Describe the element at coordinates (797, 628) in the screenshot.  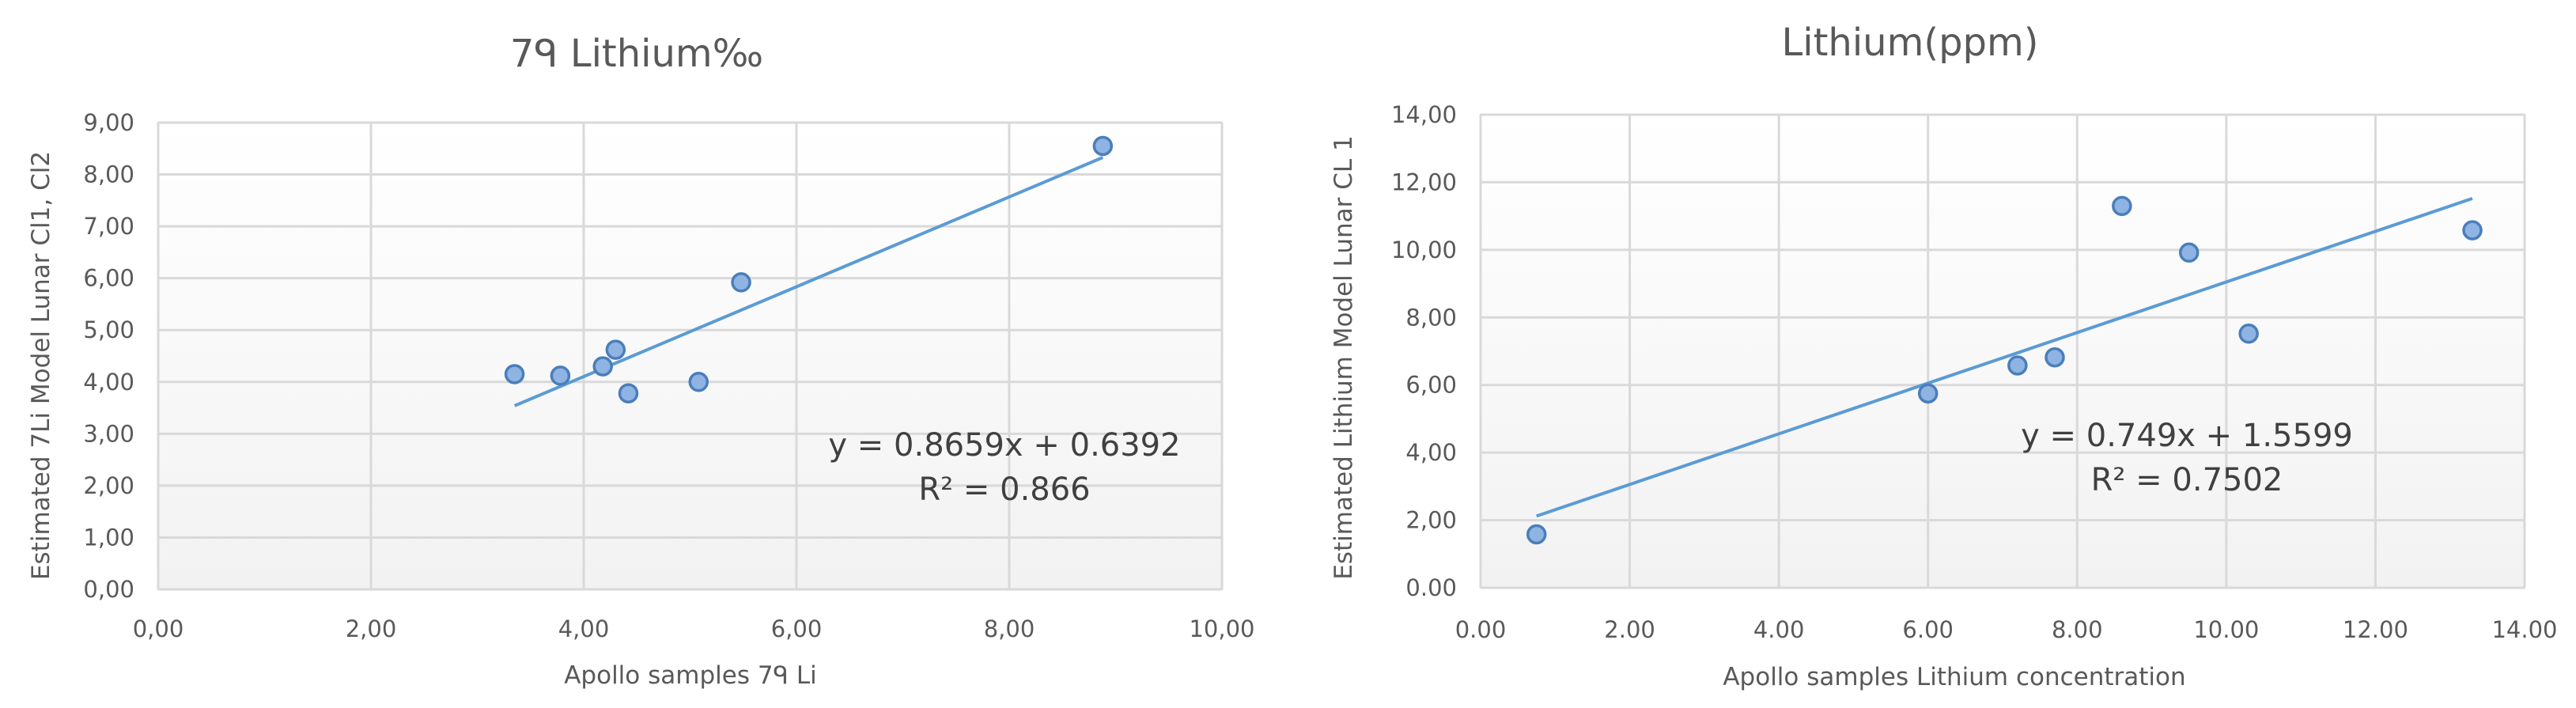
I see `x-tick-label: 6,00` at that location.